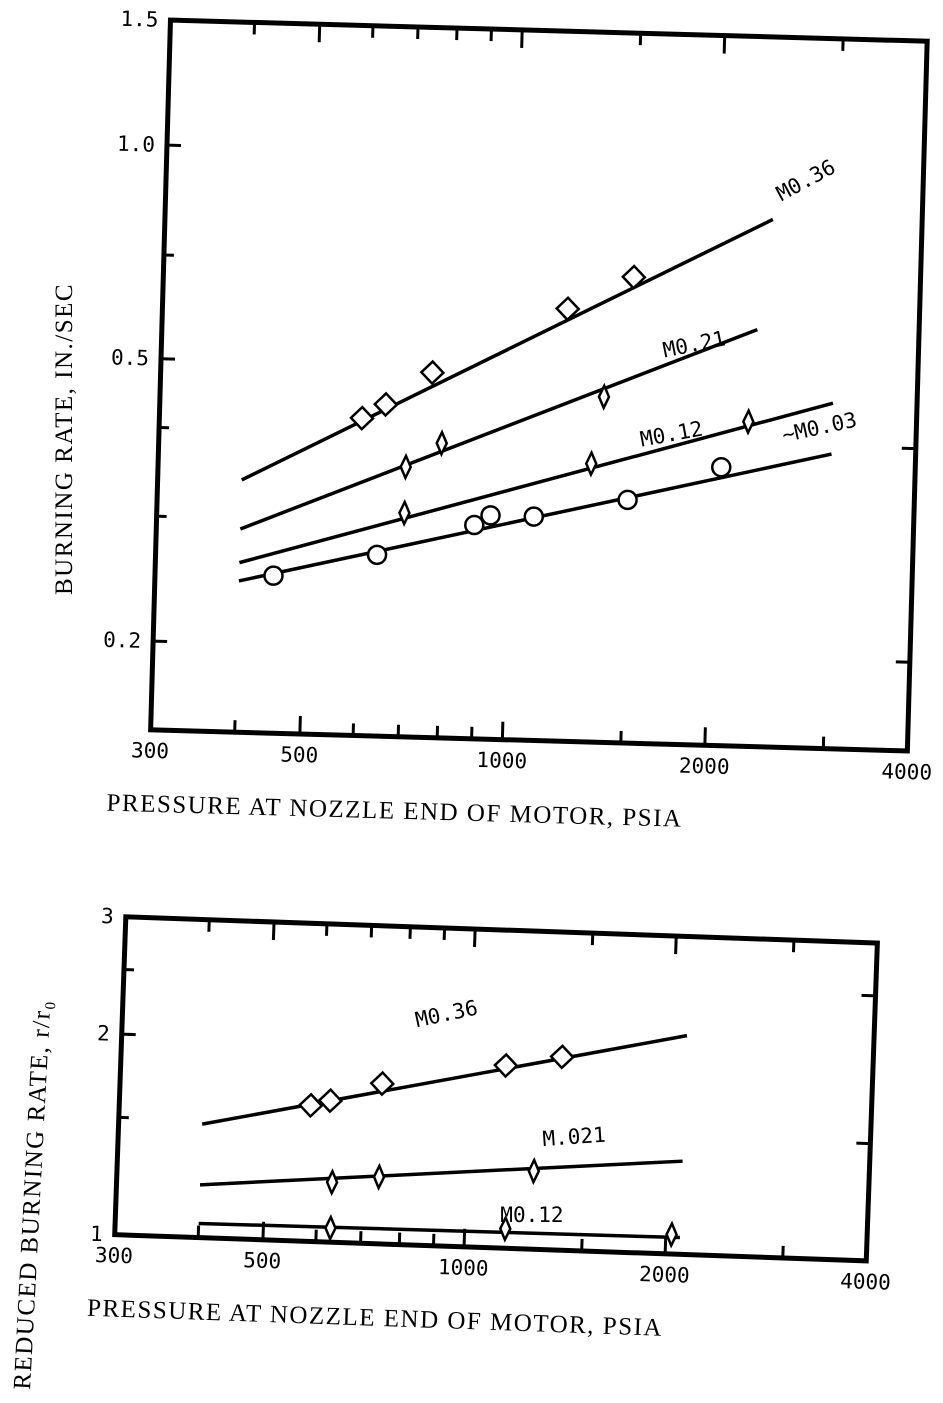  I want to click on series-label: M.021, so click(574, 1137).